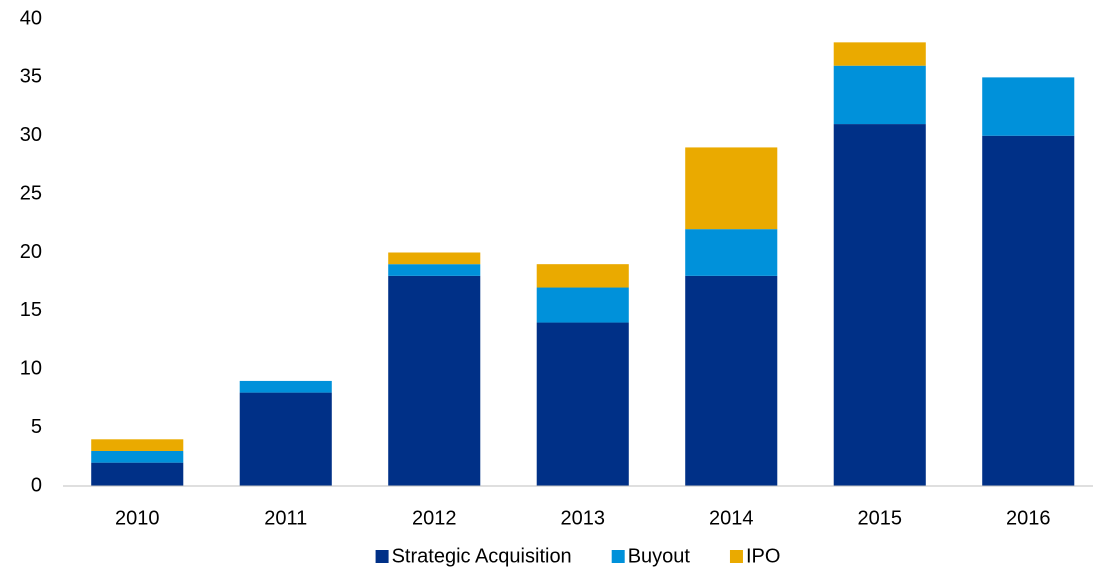  Describe the element at coordinates (731, 518) in the screenshot. I see `x-tick-label: 2014` at that location.